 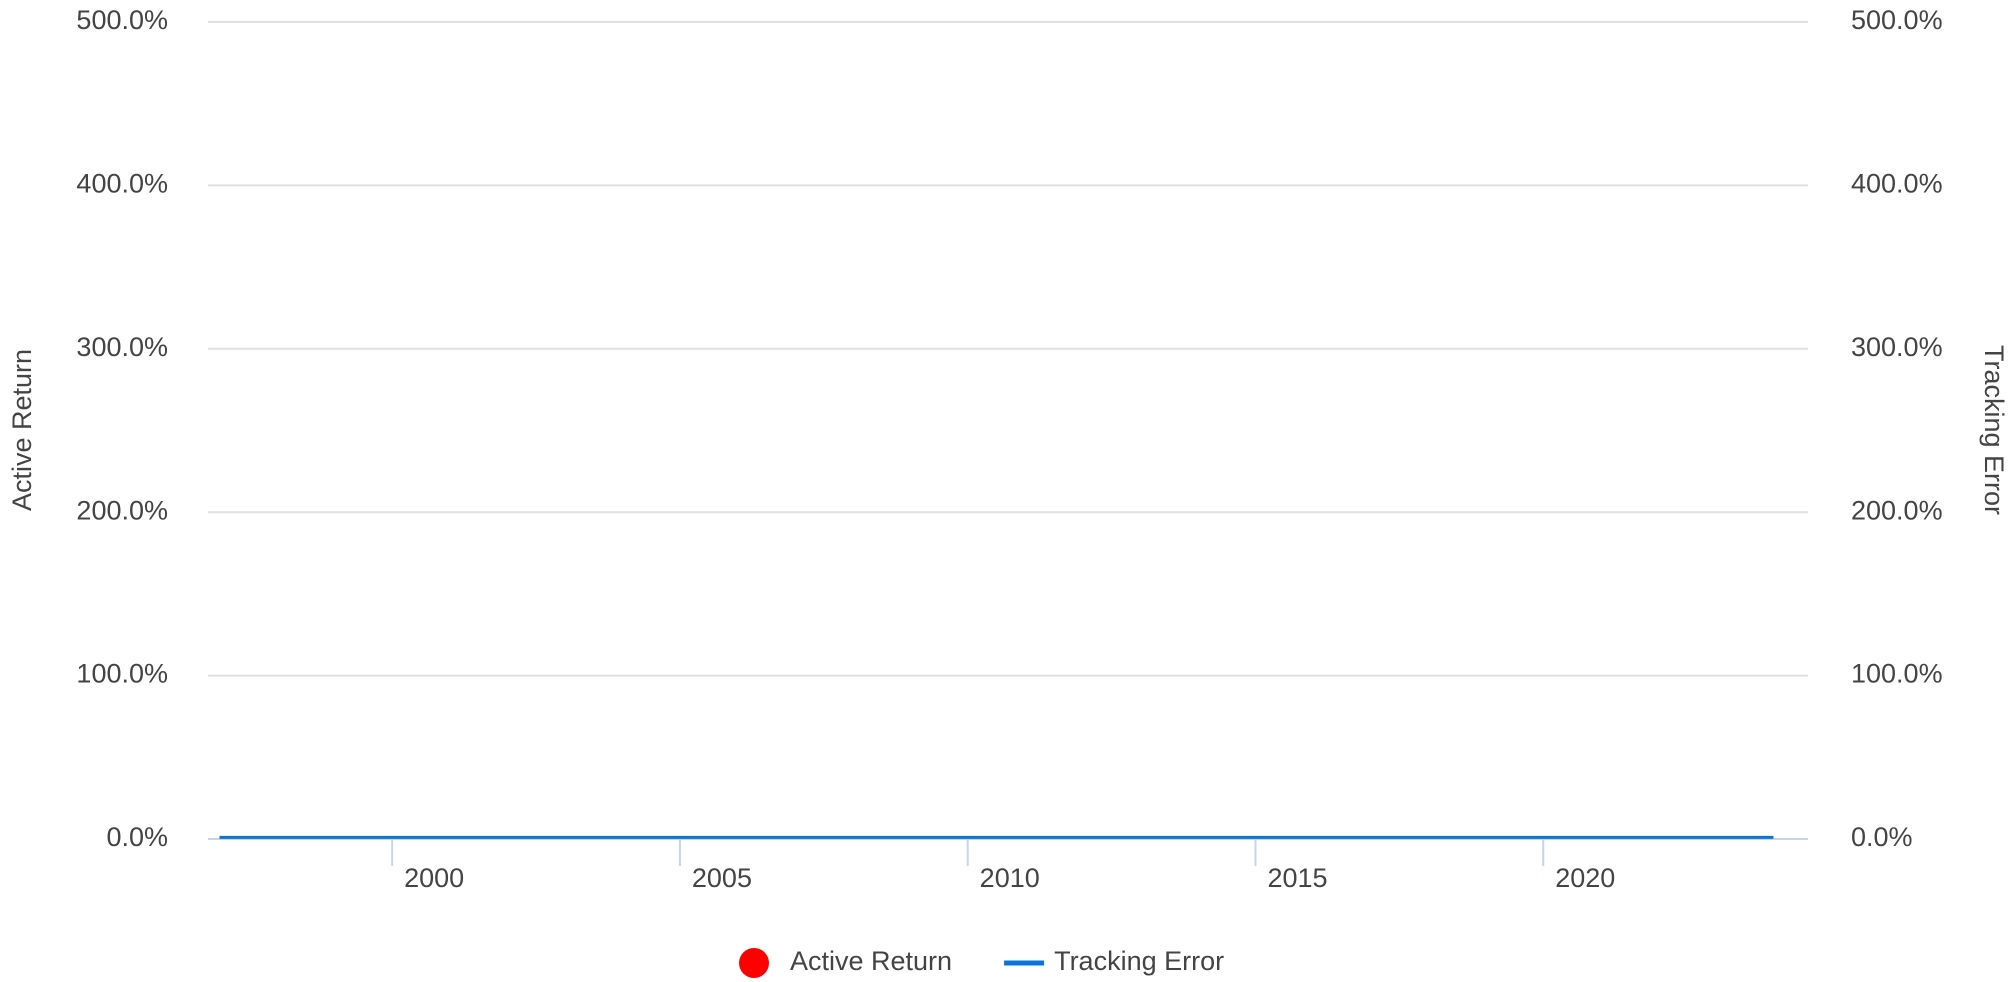 I want to click on y-tick-label: 500.0%, so click(x=122, y=20).